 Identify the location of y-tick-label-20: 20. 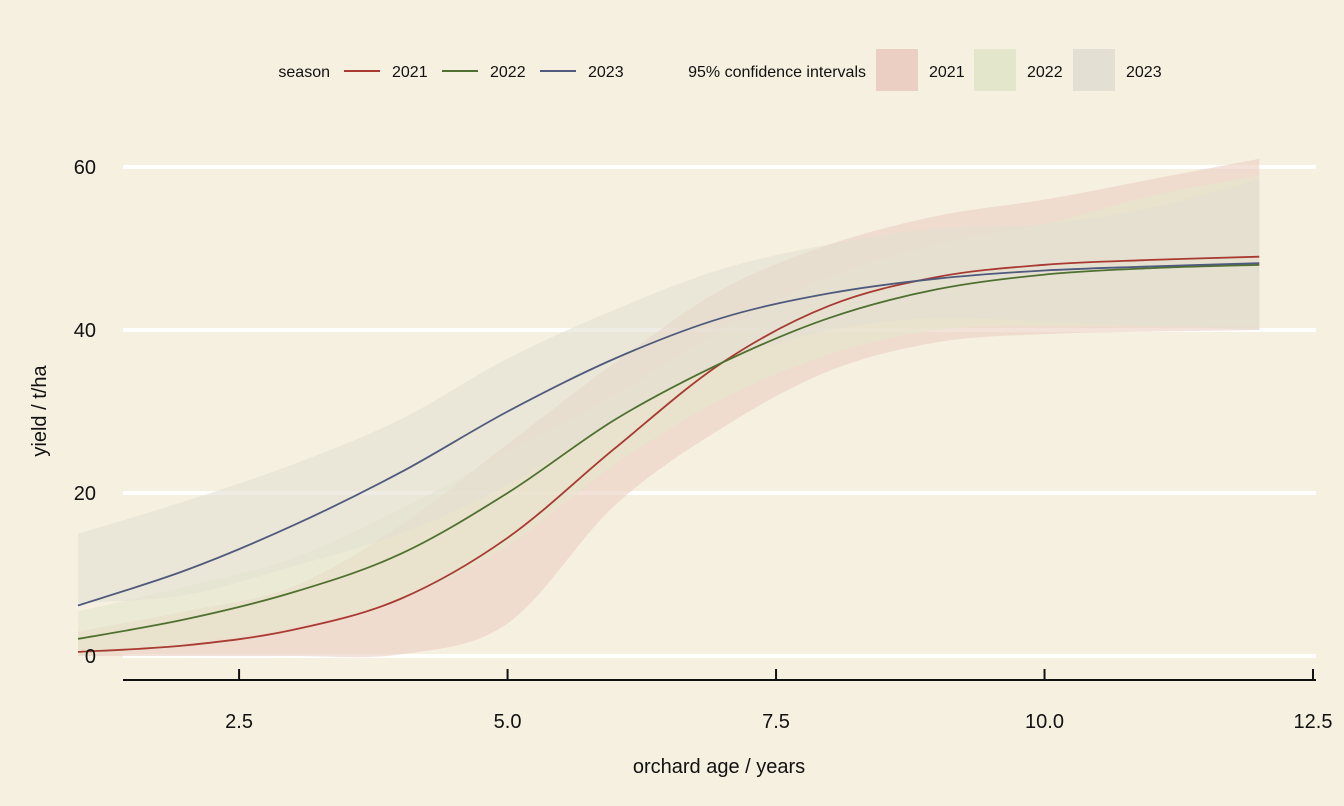
(85, 494).